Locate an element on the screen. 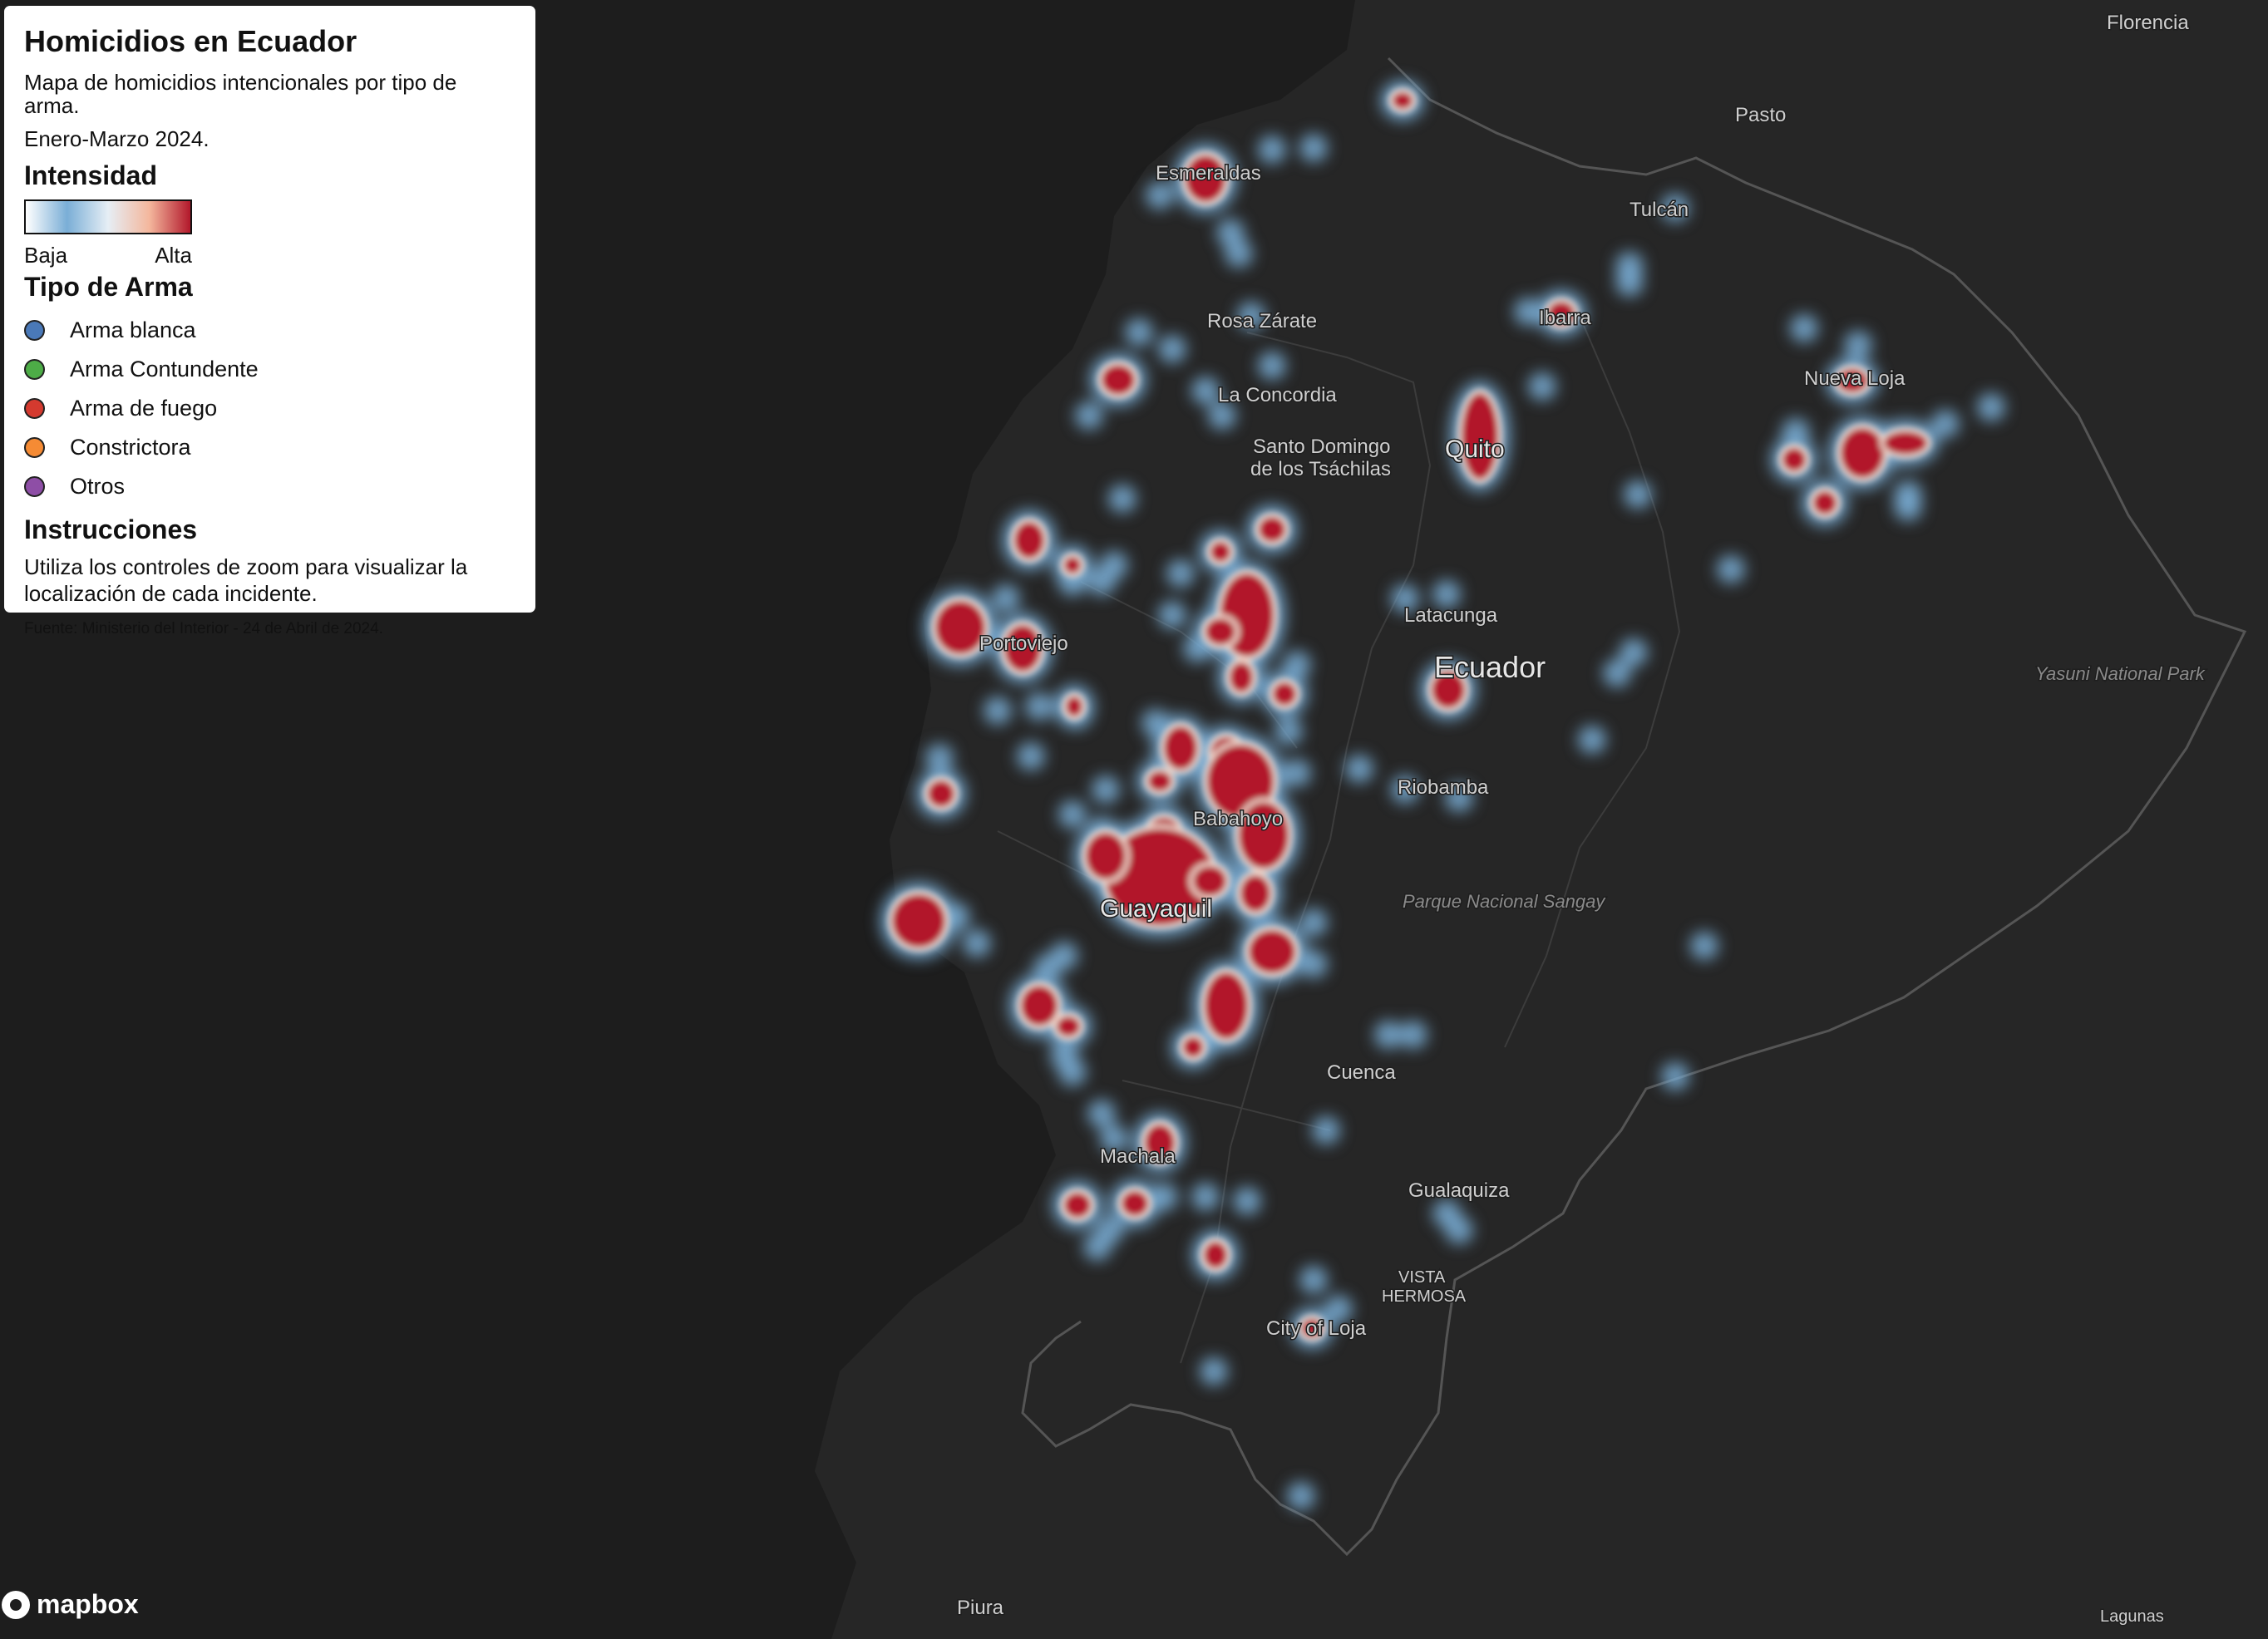  mapbox-logo: mapbox is located at coordinates (70, 1604).